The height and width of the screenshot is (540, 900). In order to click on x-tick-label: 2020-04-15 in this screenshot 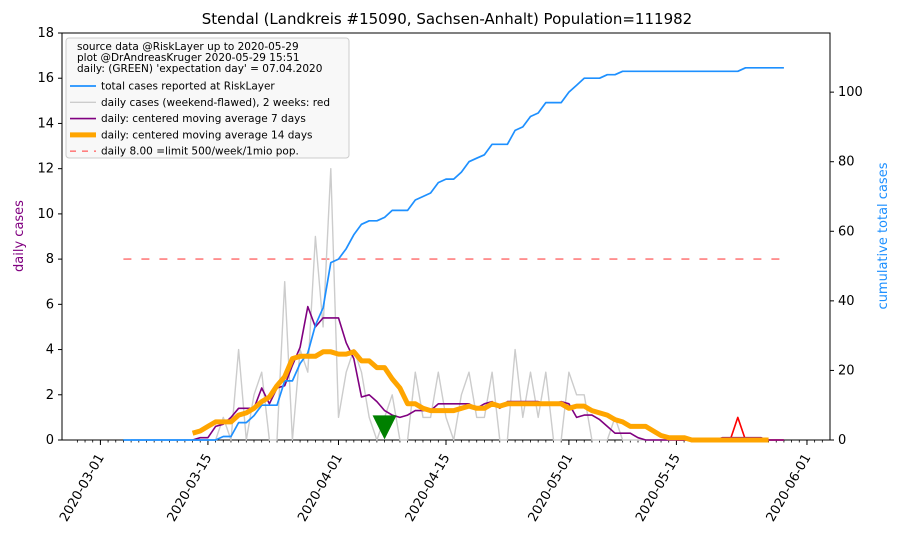, I will do `click(428, 488)`.